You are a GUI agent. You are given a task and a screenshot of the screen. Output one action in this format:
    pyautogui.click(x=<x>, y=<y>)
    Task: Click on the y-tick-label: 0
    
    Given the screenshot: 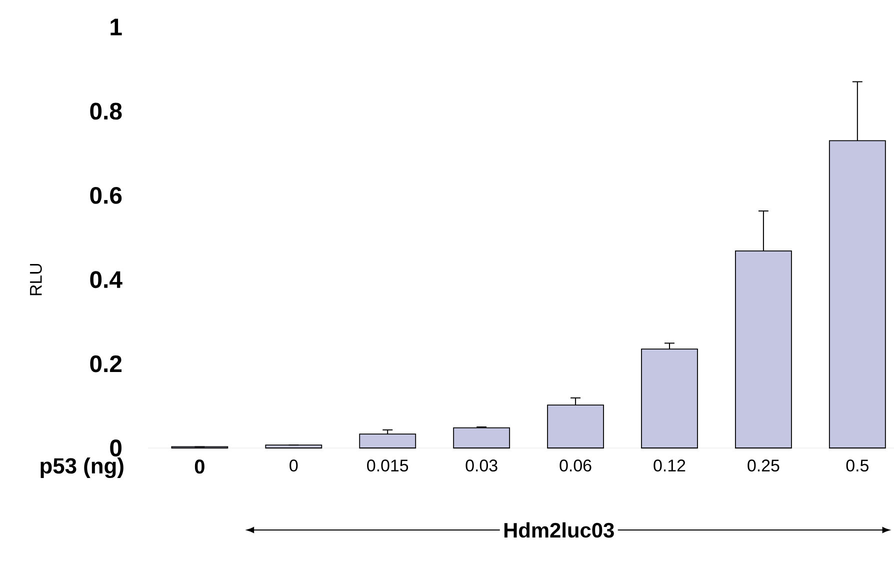 What is the action you would take?
    pyautogui.click(x=116, y=448)
    